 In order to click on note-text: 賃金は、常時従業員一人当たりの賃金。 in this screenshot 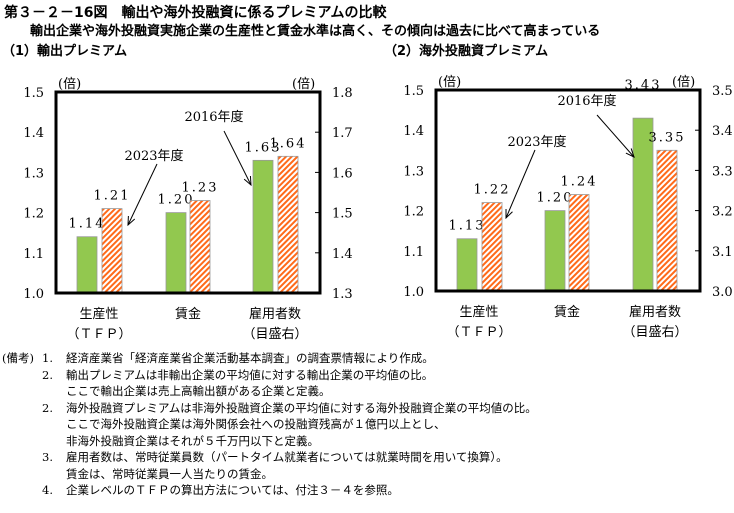, I will do `click(169, 473)`.